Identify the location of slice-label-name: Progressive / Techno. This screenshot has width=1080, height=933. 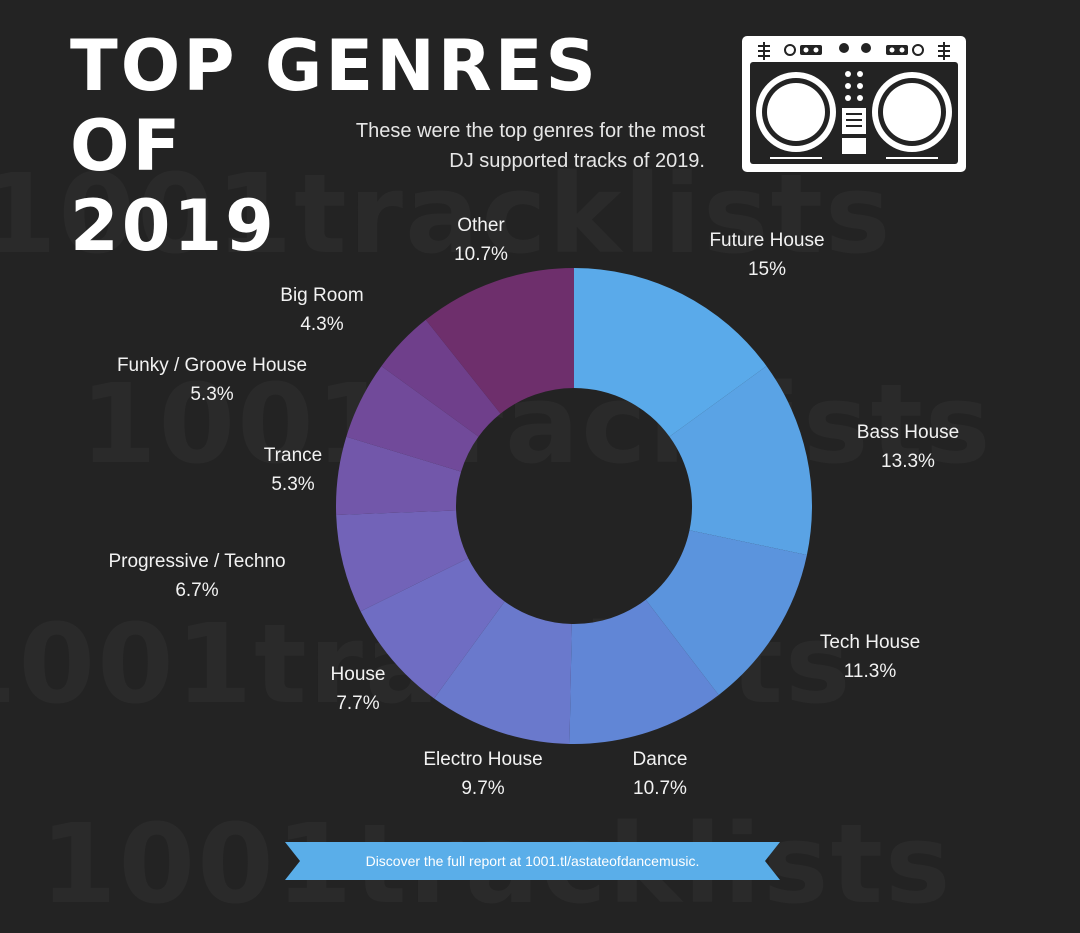
(197, 561).